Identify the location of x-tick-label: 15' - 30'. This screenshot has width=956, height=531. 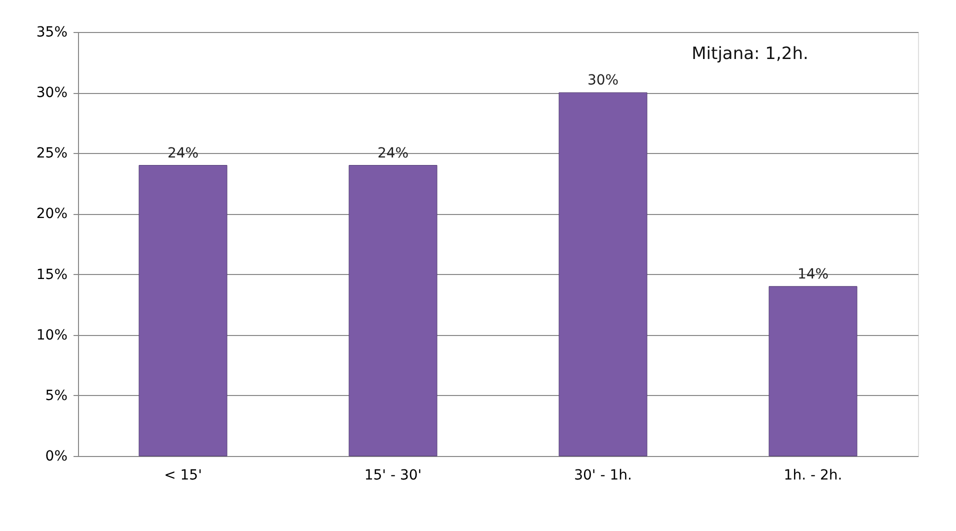
(393, 476).